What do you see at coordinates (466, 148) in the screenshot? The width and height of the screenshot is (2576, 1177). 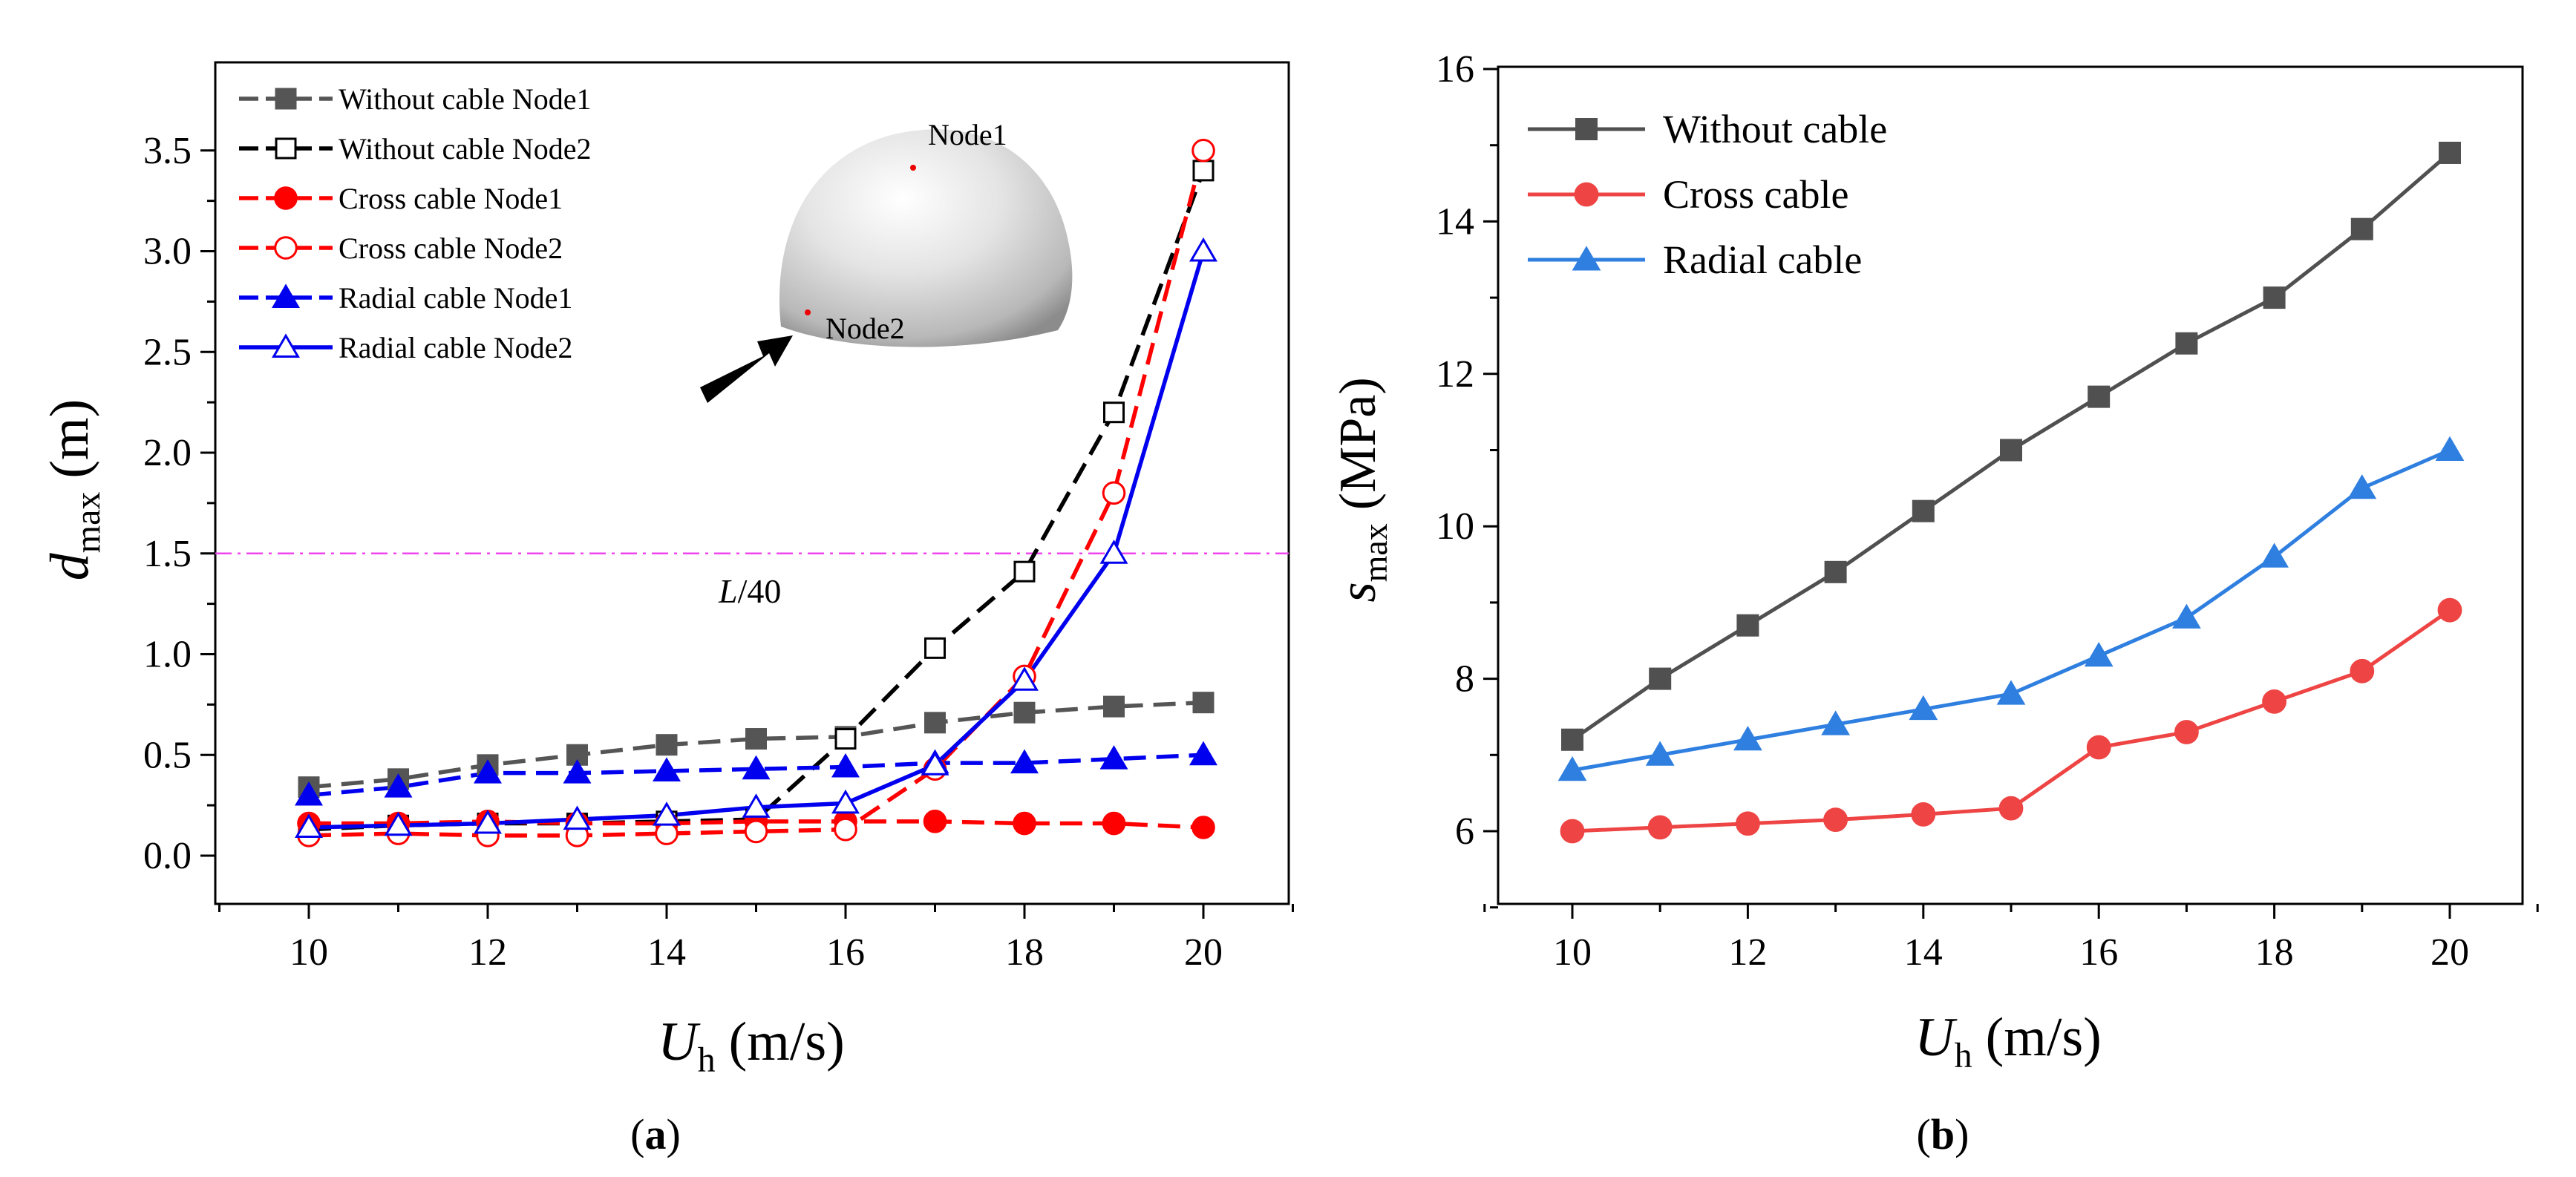 I see `legend-a-label-2: Without cable Node2` at bounding box center [466, 148].